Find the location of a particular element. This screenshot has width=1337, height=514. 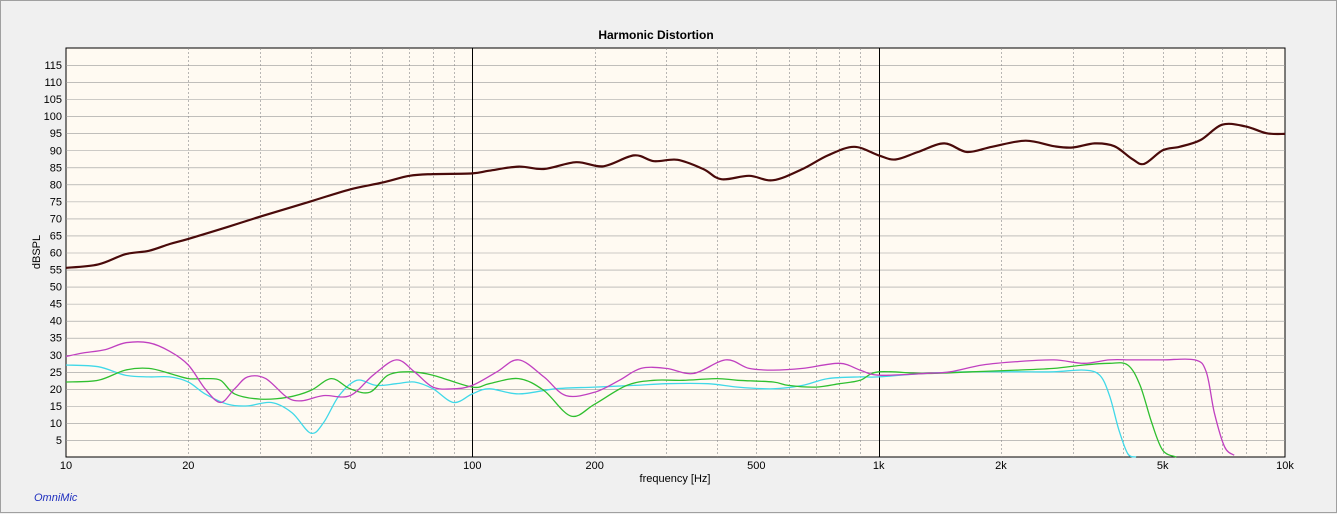

x-tick-label: 10k is located at coordinates (1285, 466).